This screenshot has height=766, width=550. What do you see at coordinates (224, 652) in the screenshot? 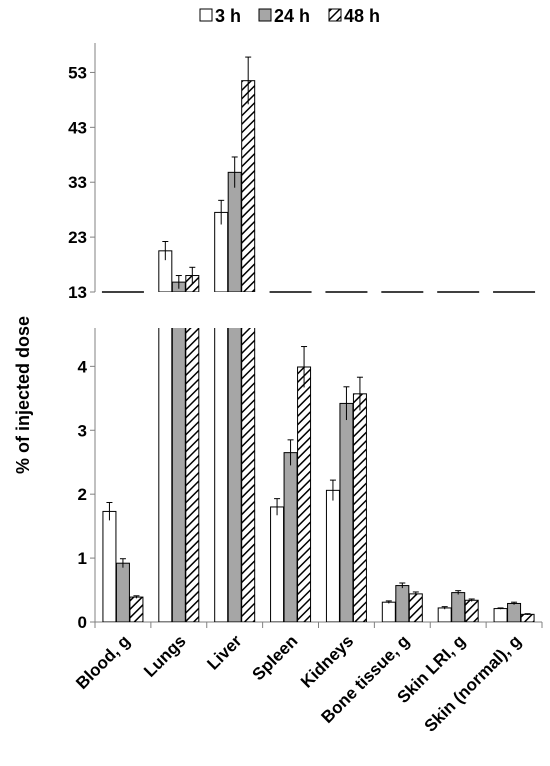
I see `category-label: Liver` at bounding box center [224, 652].